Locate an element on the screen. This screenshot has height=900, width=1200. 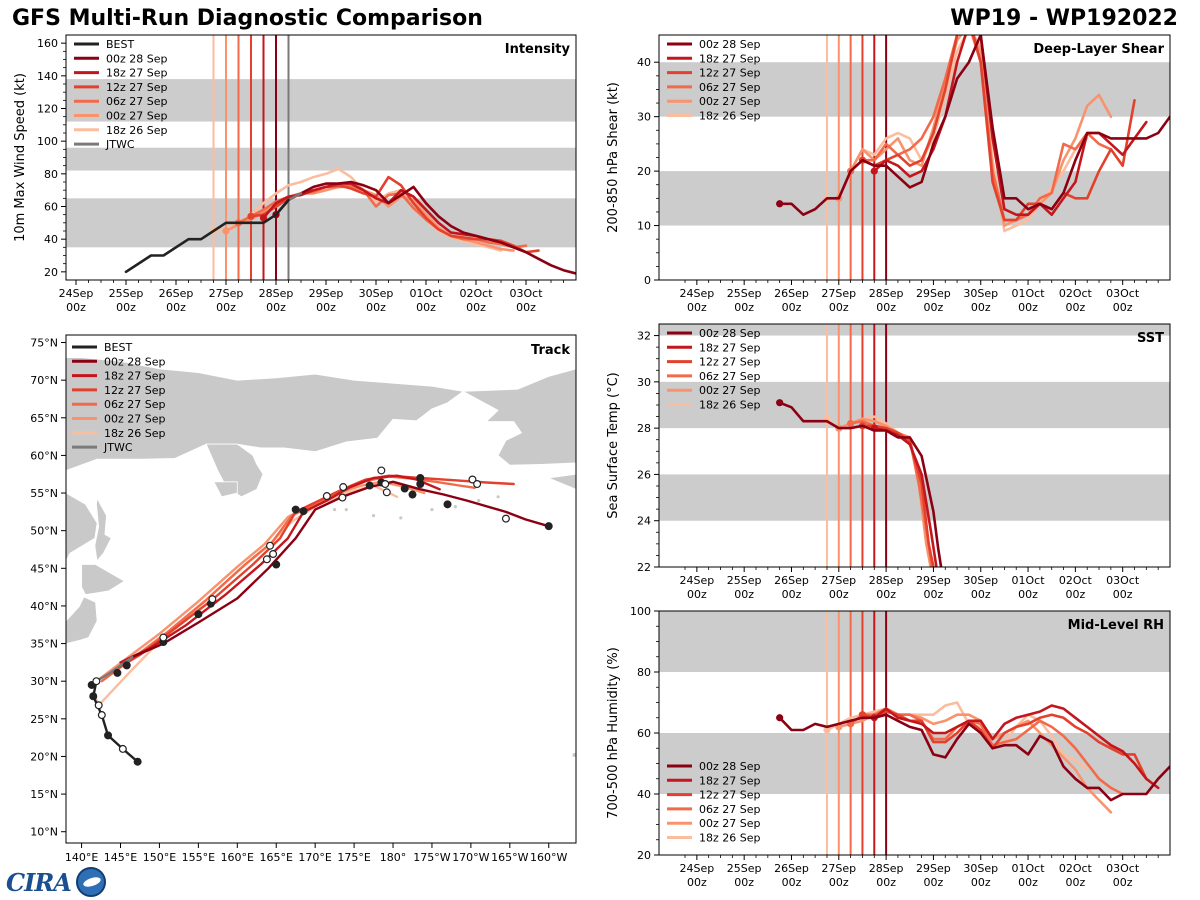
y-tick-label: 120 is located at coordinates (47, 109).